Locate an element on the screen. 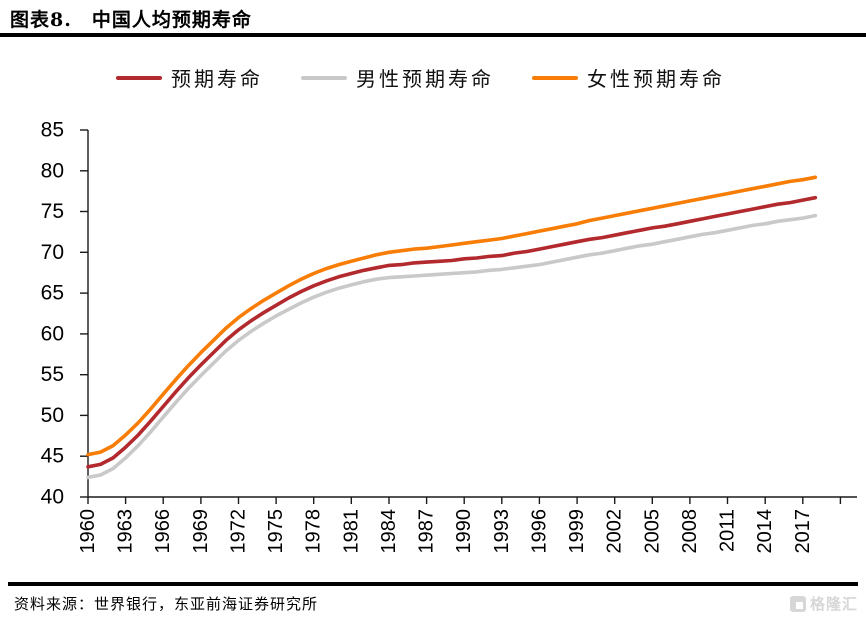  legend-swatch-male is located at coordinates (324, 77).